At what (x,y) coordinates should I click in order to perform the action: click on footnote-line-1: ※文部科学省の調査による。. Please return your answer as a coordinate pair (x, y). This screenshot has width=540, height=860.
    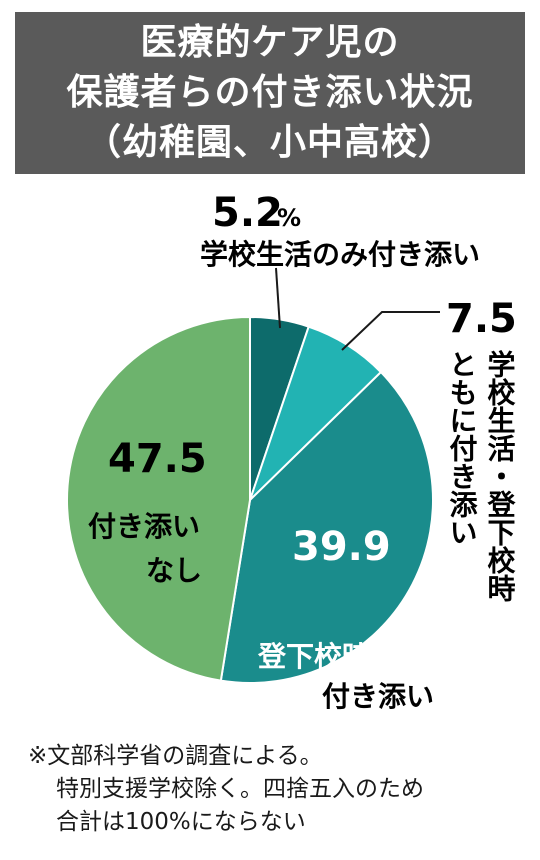
    Looking at the image, I should click on (175, 756).